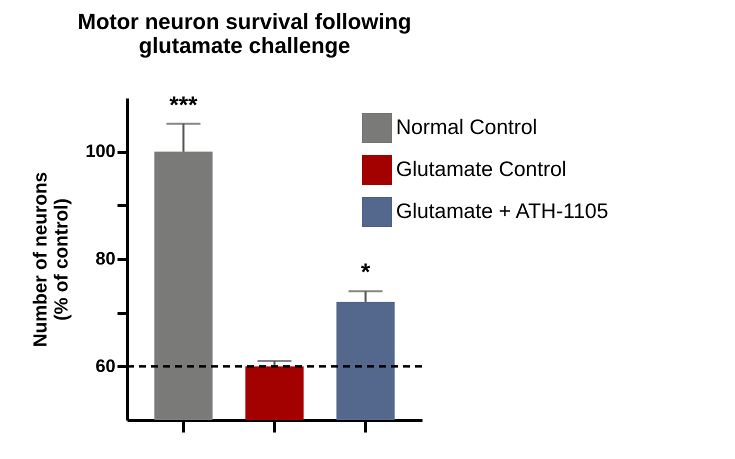 The image size is (735, 459). What do you see at coordinates (105, 366) in the screenshot?
I see `y-tick-label: 60` at bounding box center [105, 366].